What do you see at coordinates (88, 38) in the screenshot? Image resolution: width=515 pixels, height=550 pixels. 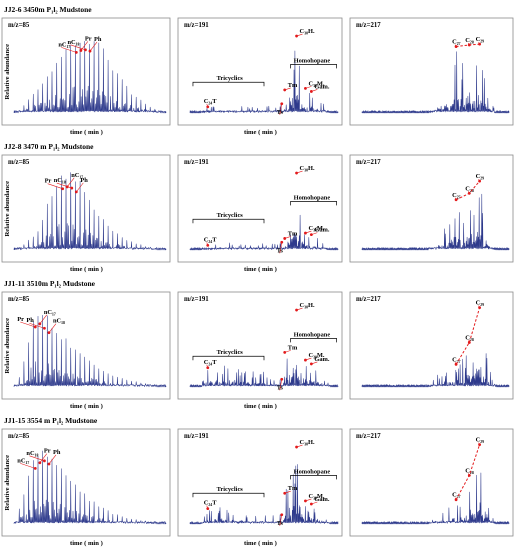 I see `peak-label: Pr` at bounding box center [88, 38].